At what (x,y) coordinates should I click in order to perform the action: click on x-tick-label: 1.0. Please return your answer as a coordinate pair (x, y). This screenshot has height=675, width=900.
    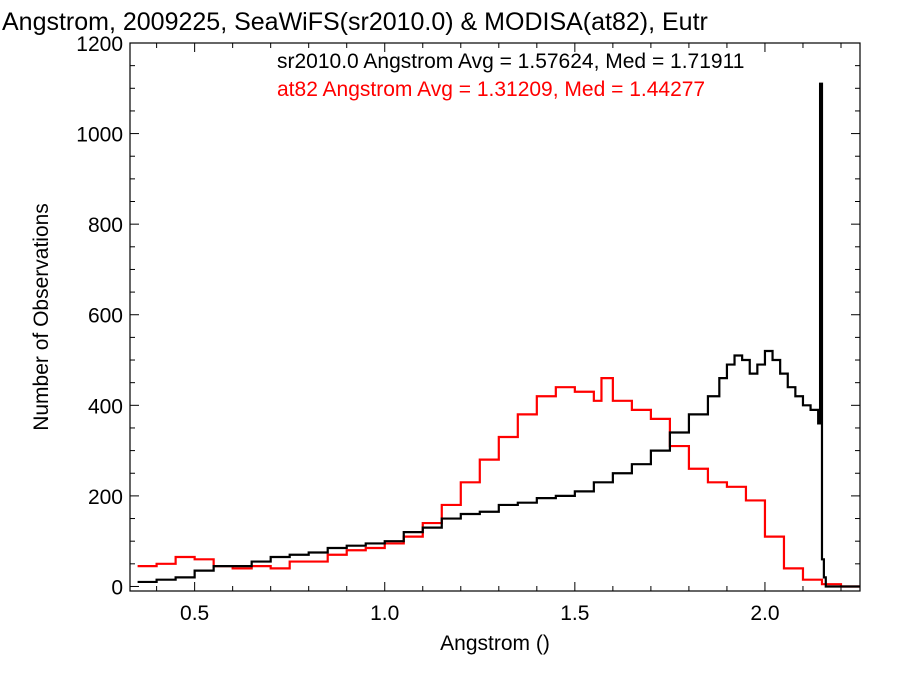
    Looking at the image, I should click on (384, 613).